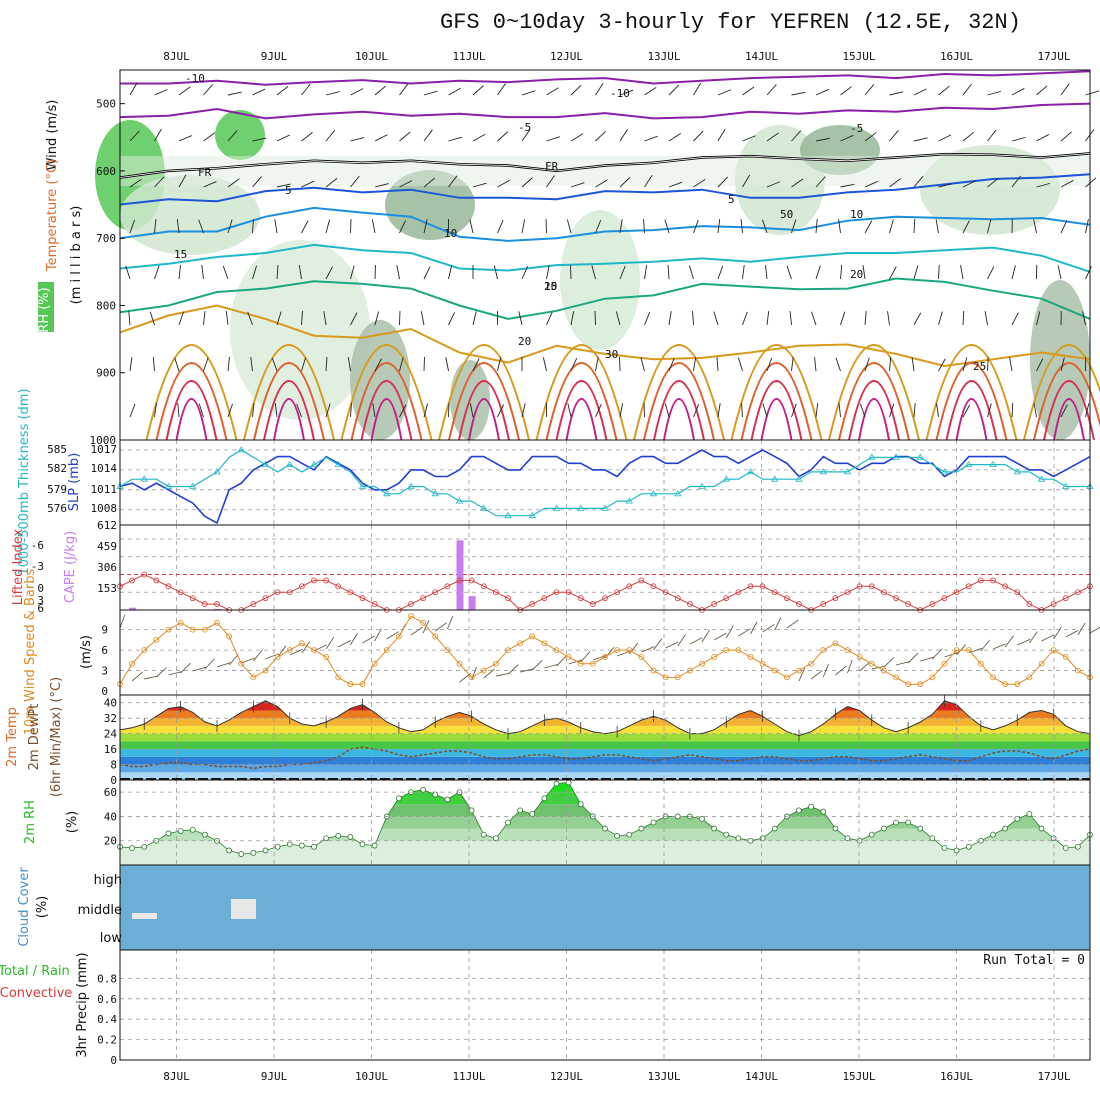  What do you see at coordinates (605, 768) in the screenshot?
I see `temp-band` at bounding box center [605, 768].